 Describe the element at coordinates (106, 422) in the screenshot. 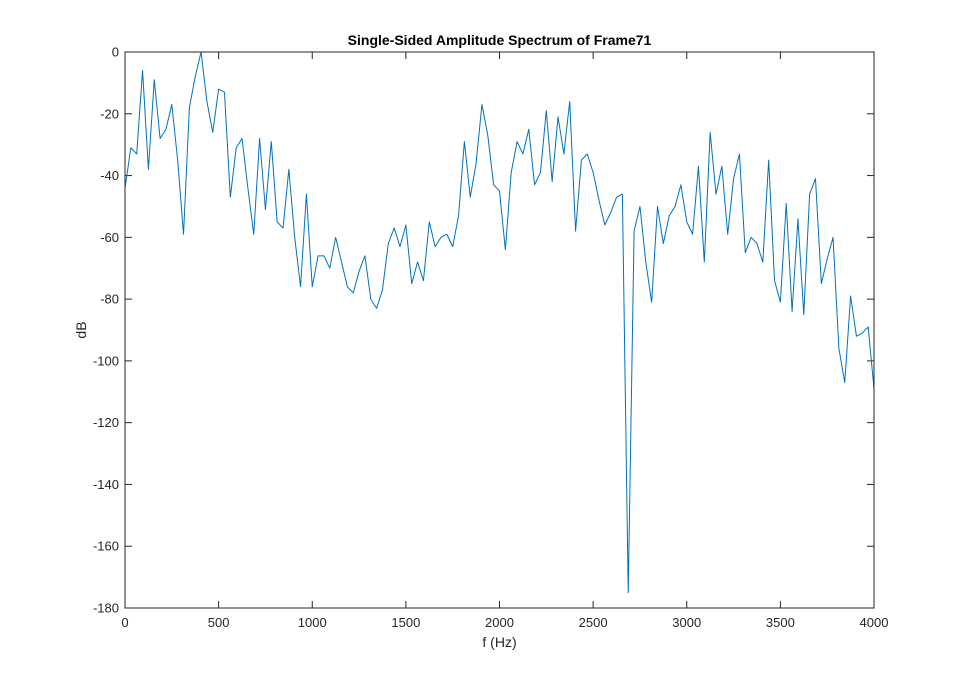

I see `y-tick-label: -120` at that location.